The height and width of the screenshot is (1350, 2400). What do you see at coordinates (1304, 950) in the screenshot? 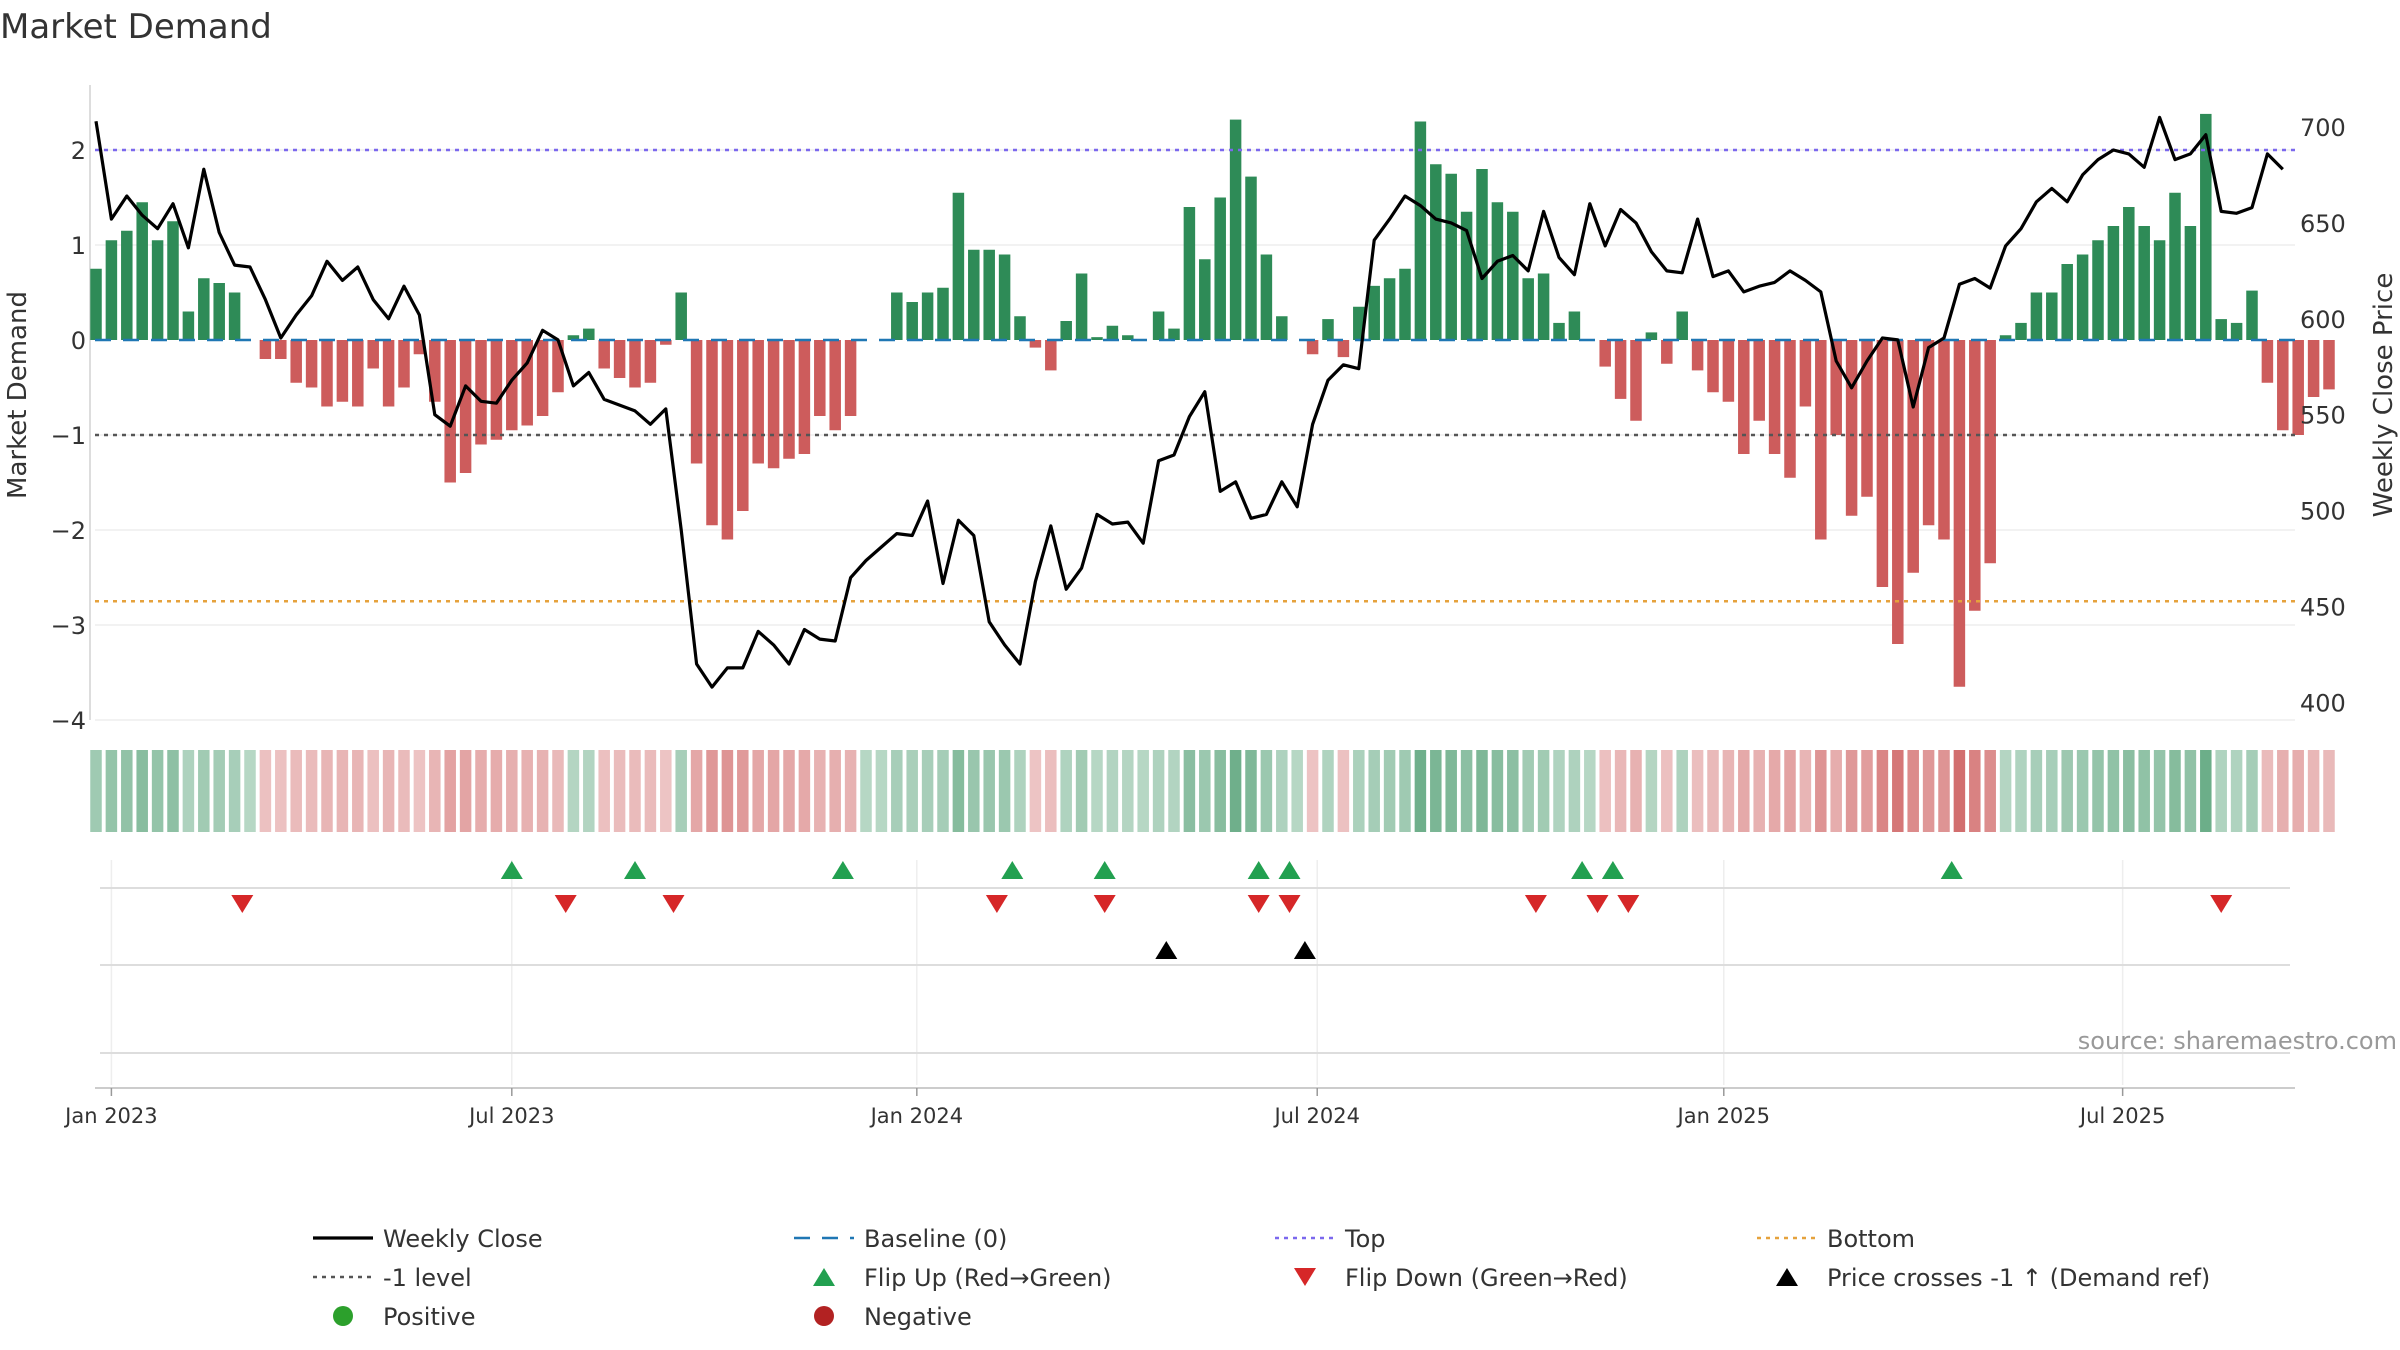
I see `price-cross-marker` at bounding box center [1304, 950].